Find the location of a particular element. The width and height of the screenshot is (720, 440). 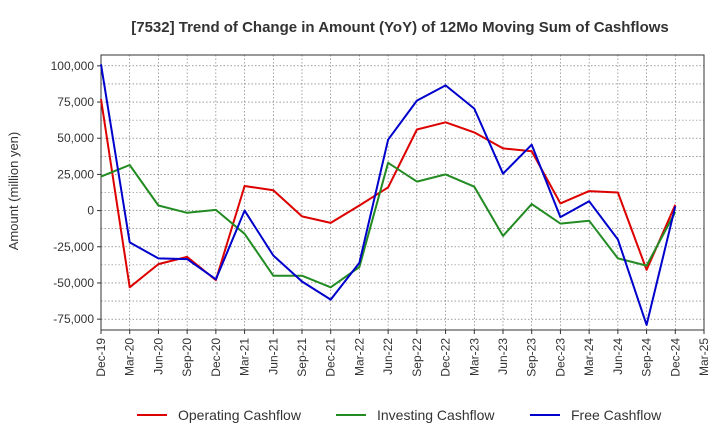

y-tick-label: 75,000 is located at coordinates (75, 102).